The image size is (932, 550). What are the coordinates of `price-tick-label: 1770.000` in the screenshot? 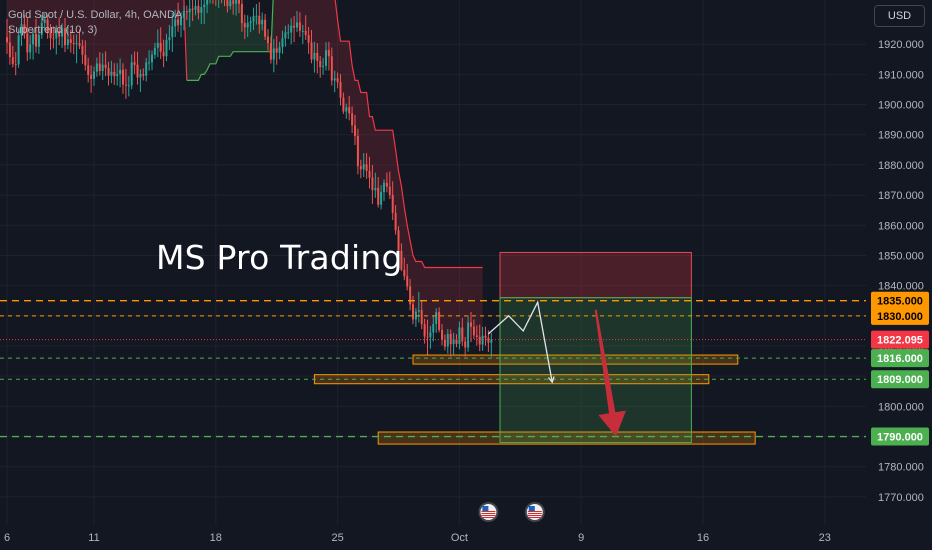 It's located at (901, 498).